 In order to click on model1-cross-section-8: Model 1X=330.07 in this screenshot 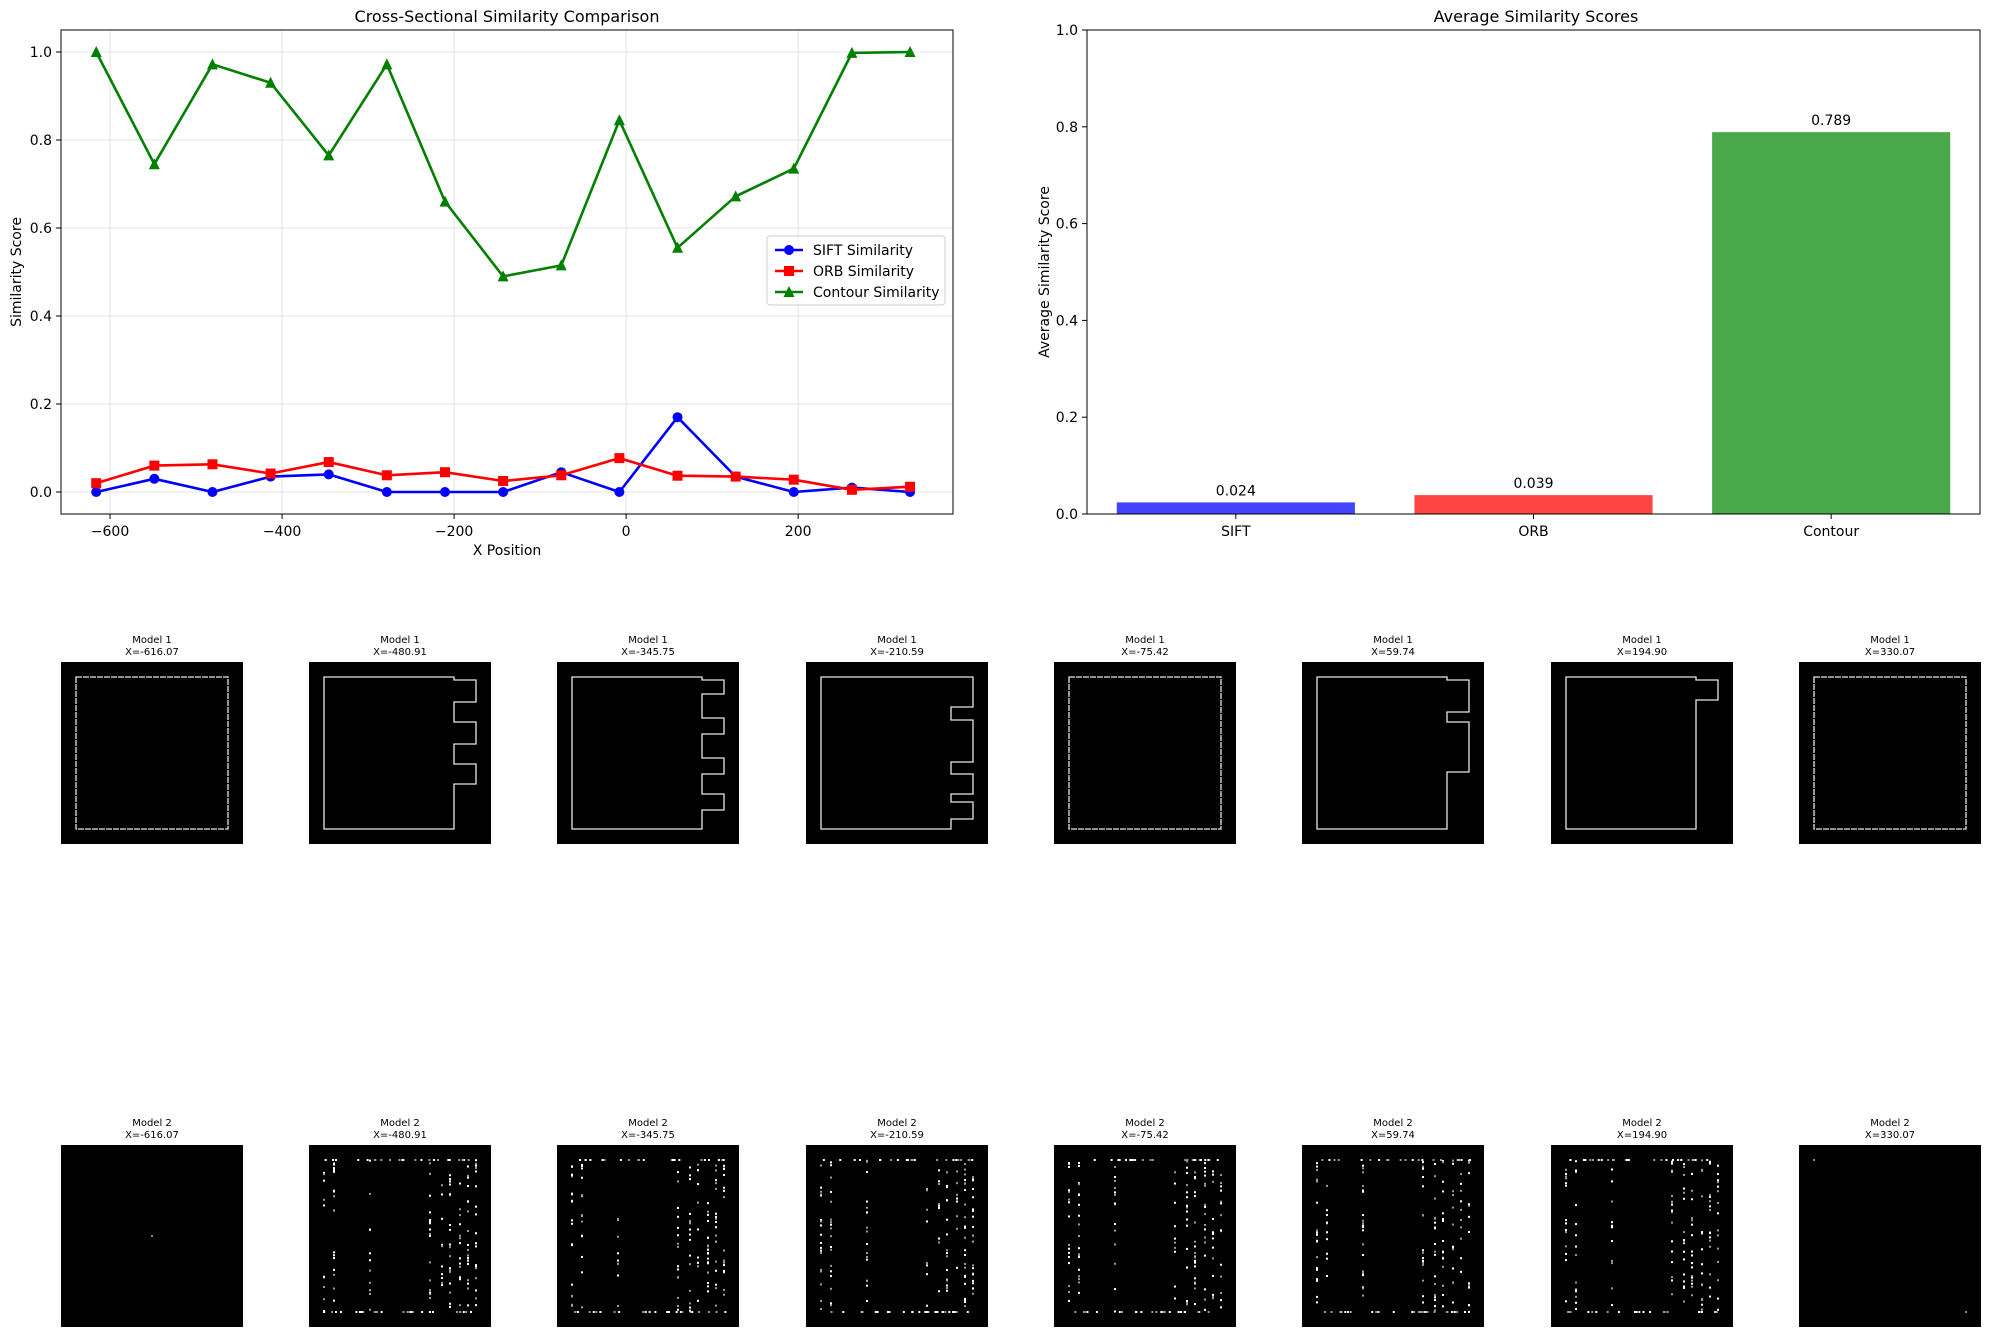, I will do `click(1890, 739)`.